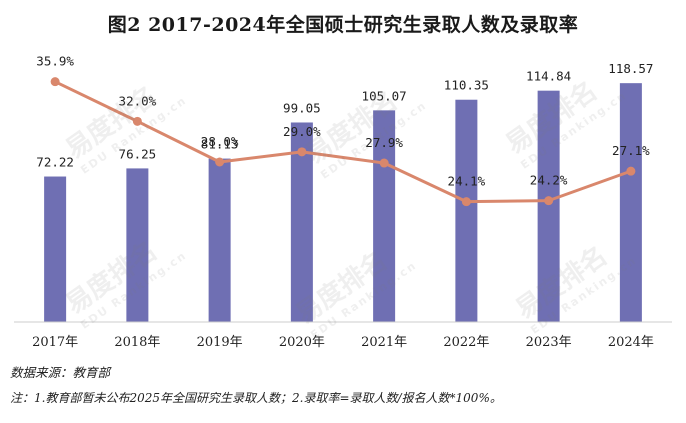  Describe the element at coordinates (466, 85) in the screenshot. I see `bar-value-label: 110.35` at that location.